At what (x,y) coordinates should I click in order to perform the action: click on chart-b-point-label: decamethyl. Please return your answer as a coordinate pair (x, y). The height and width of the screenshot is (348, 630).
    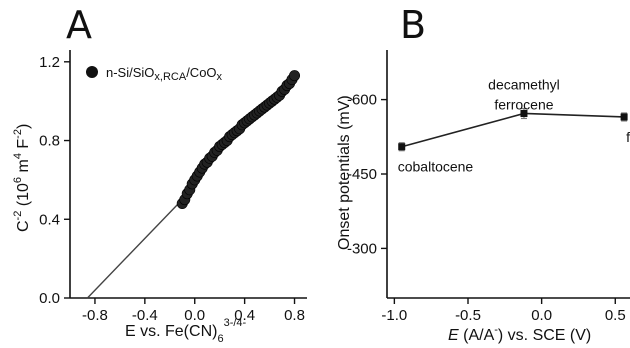
    Looking at the image, I should click on (524, 84).